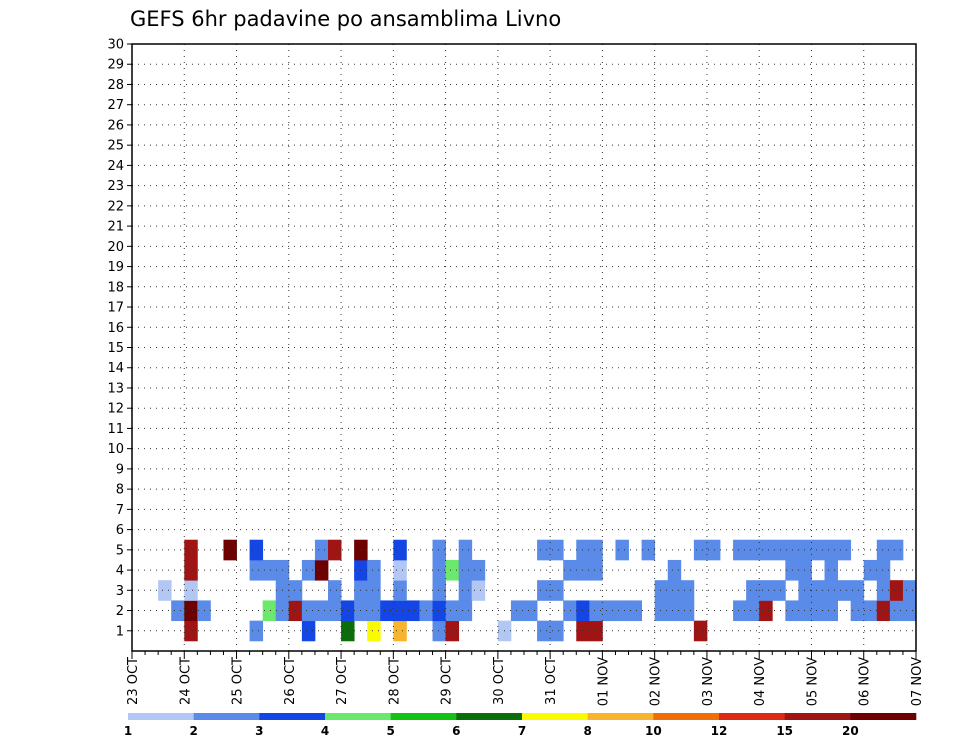 This screenshot has width=960, height=742. I want to click on x-tick-label: 04 NOV, so click(760, 681).